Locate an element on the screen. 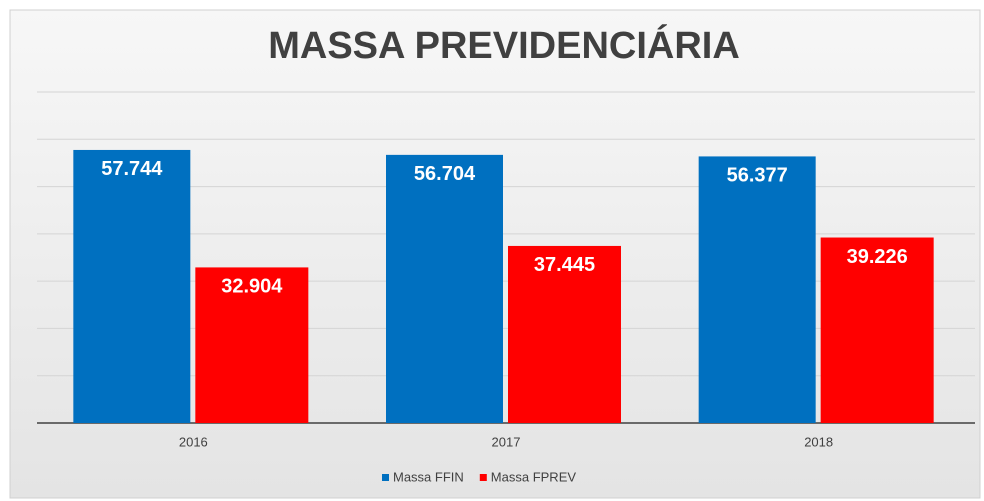  x-tick-label: 2018 is located at coordinates (818, 441).